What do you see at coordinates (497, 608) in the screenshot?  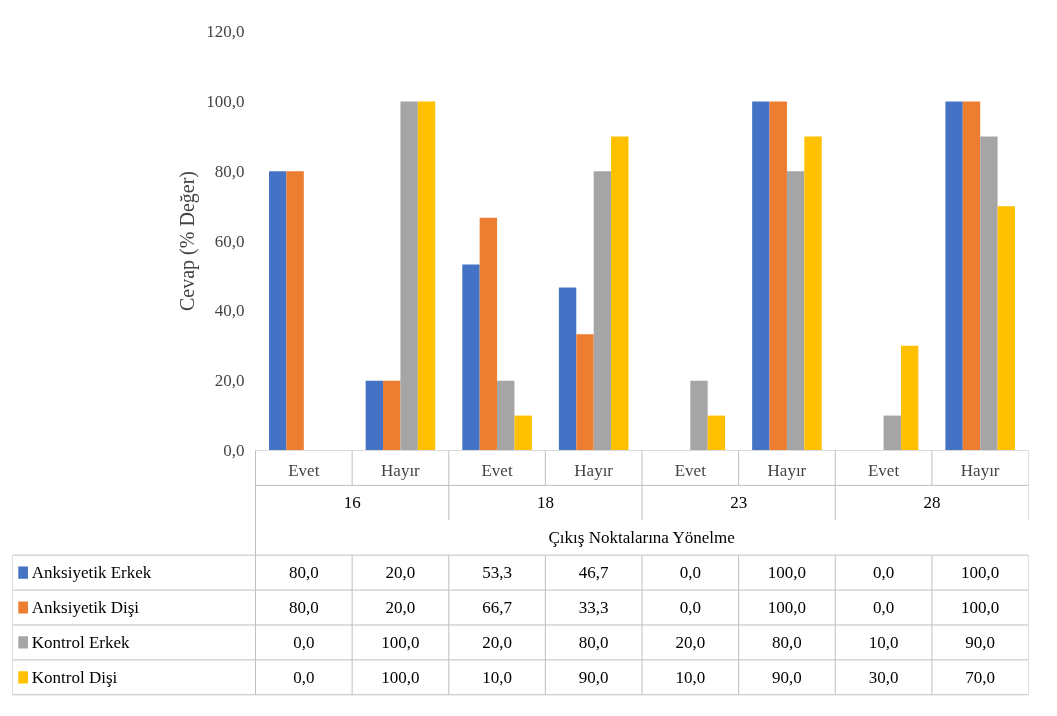 I see `data-label: 66,7` at bounding box center [497, 608].